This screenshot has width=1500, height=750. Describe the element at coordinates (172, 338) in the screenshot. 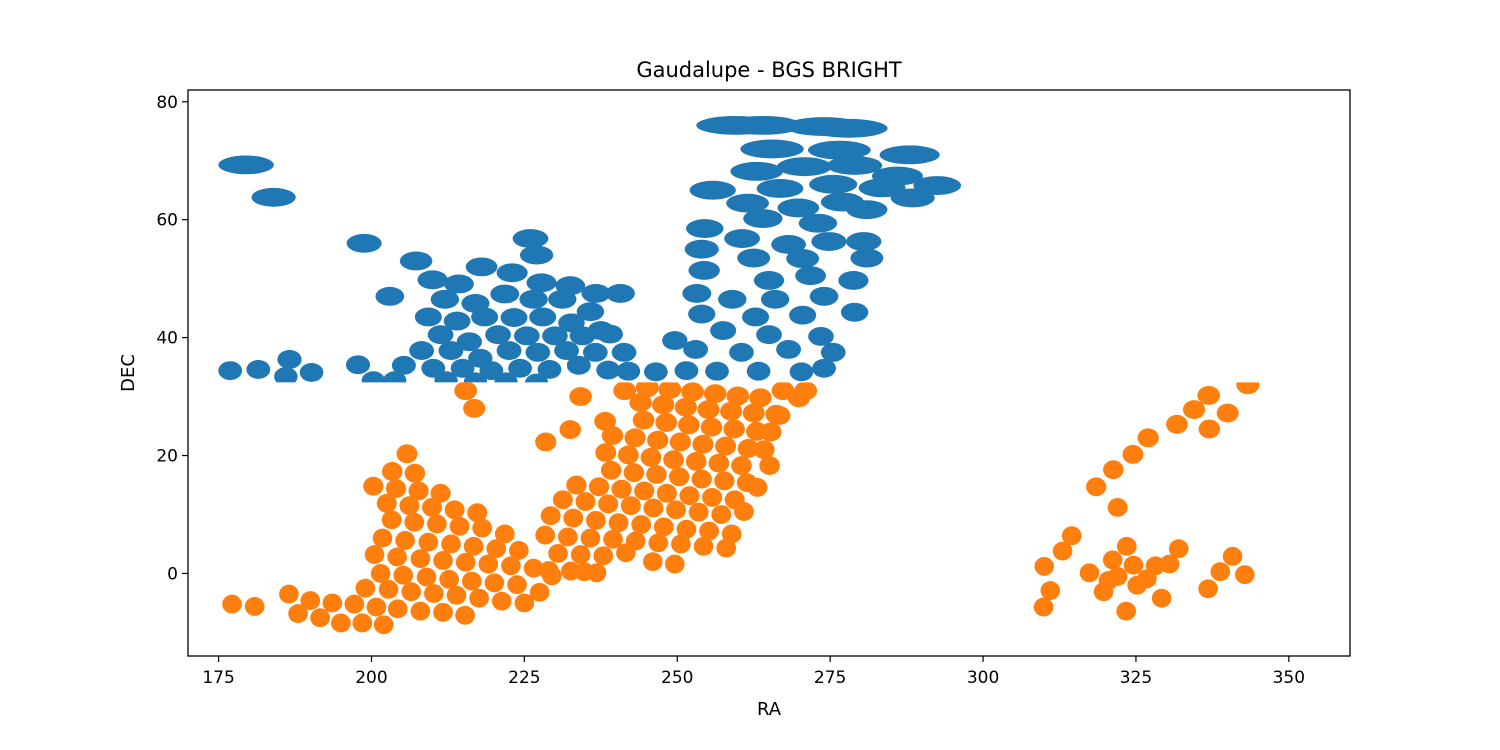

I see `y-axis: 0 20 40 60 80` at that location.